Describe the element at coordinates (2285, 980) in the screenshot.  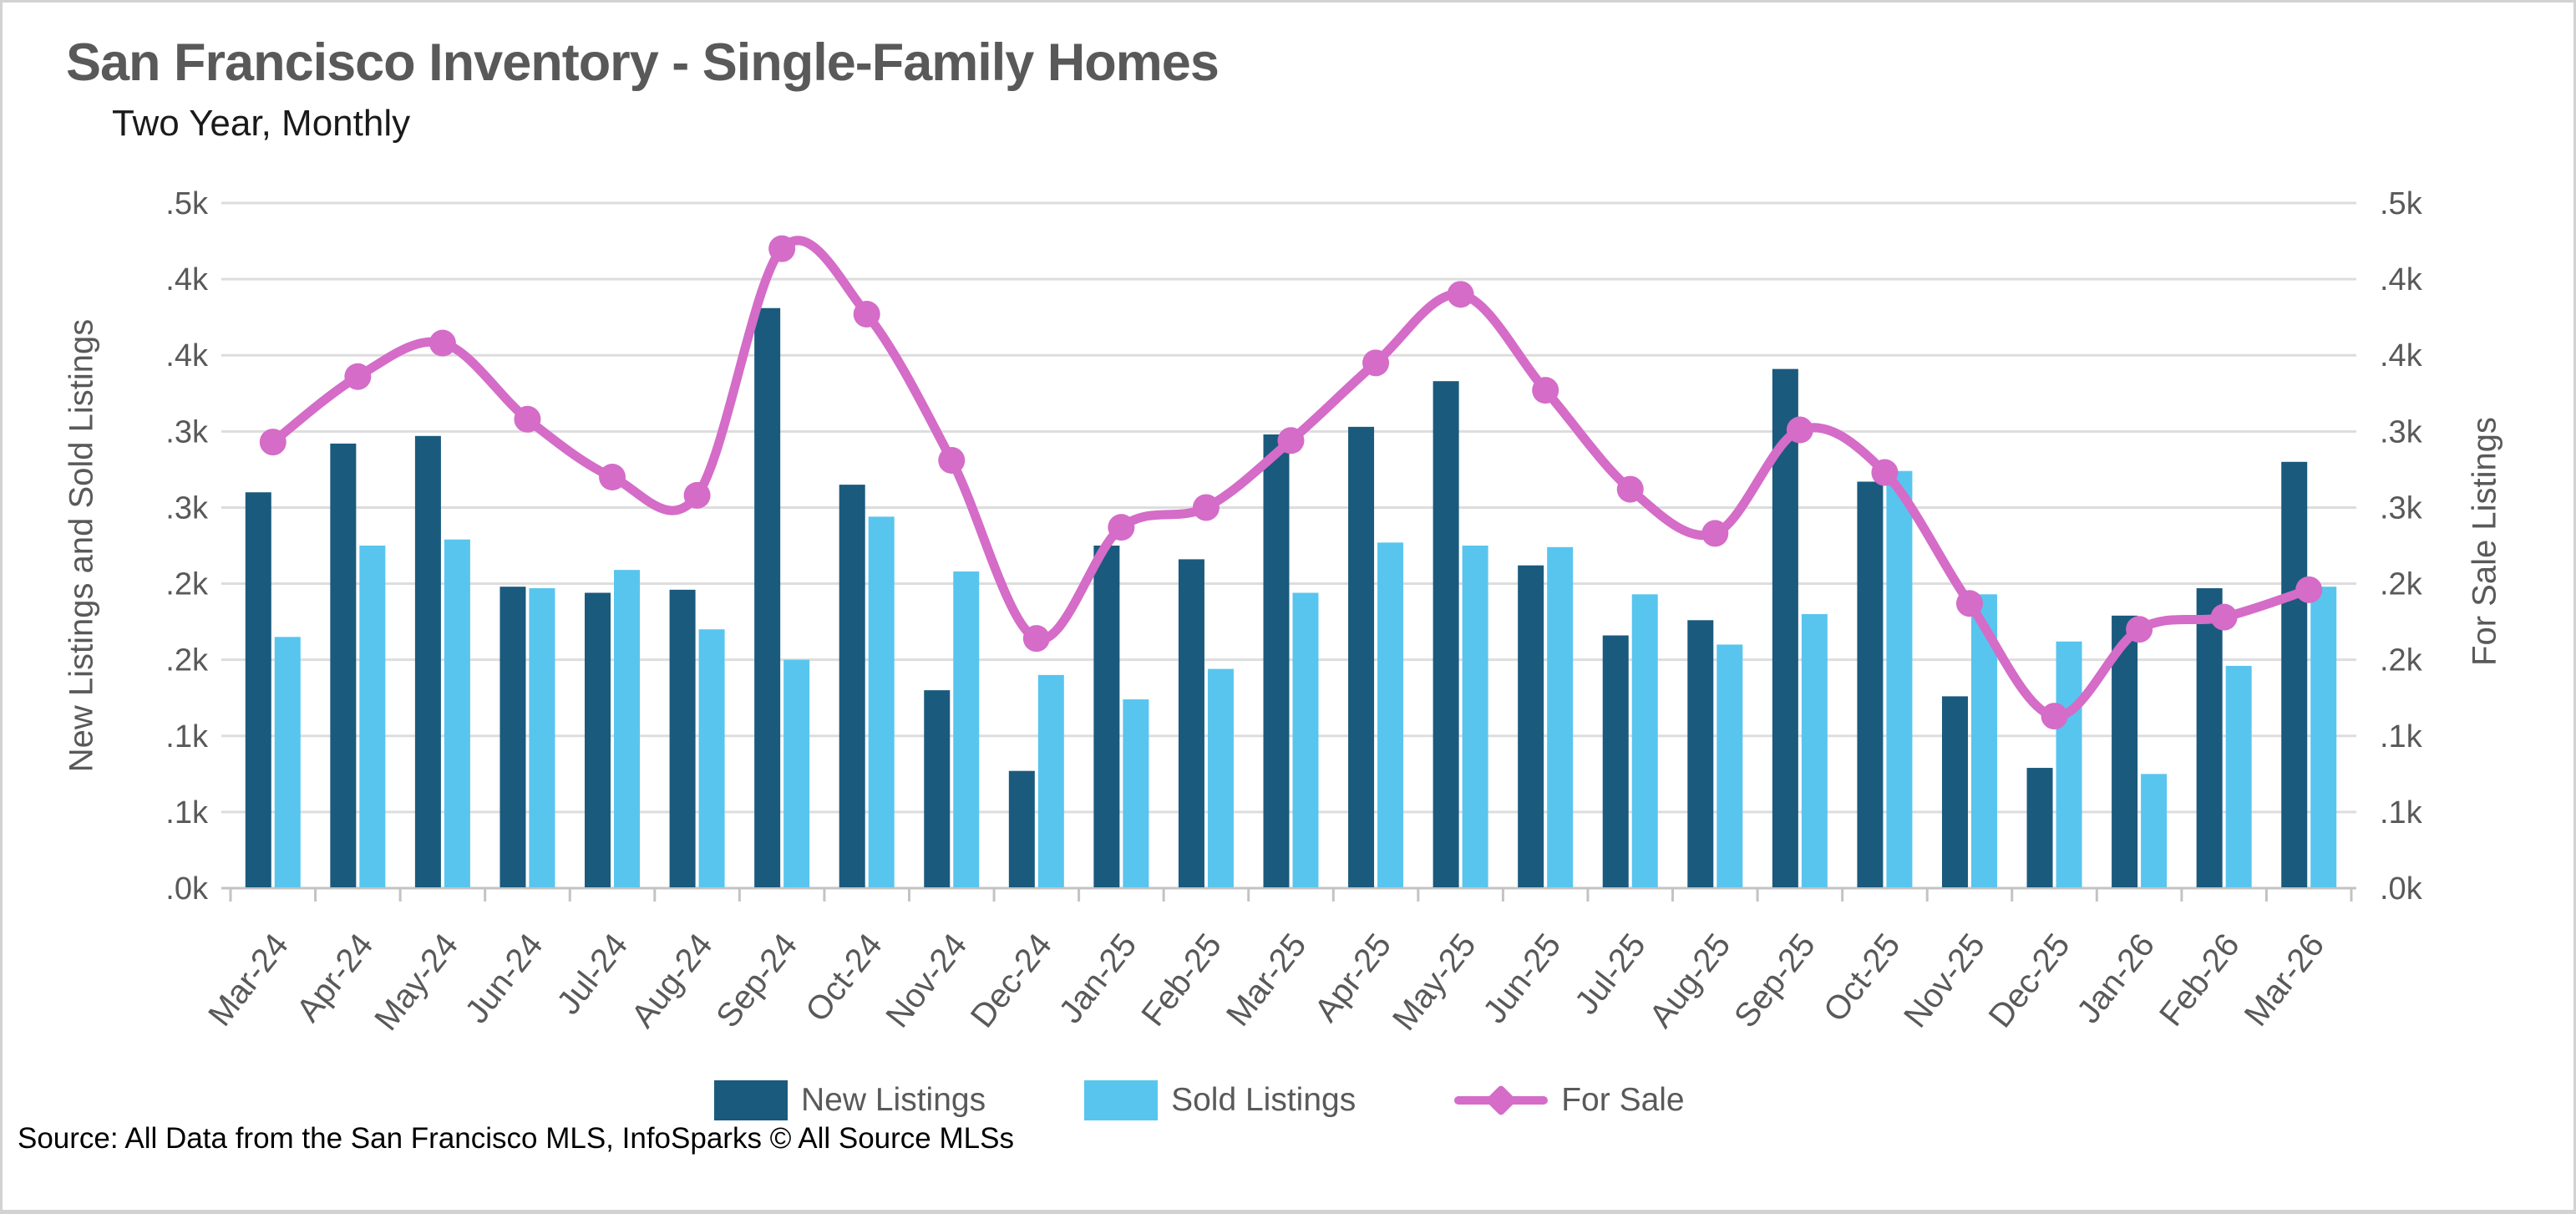
I see `x-tick-label: Mar-26` at that location.